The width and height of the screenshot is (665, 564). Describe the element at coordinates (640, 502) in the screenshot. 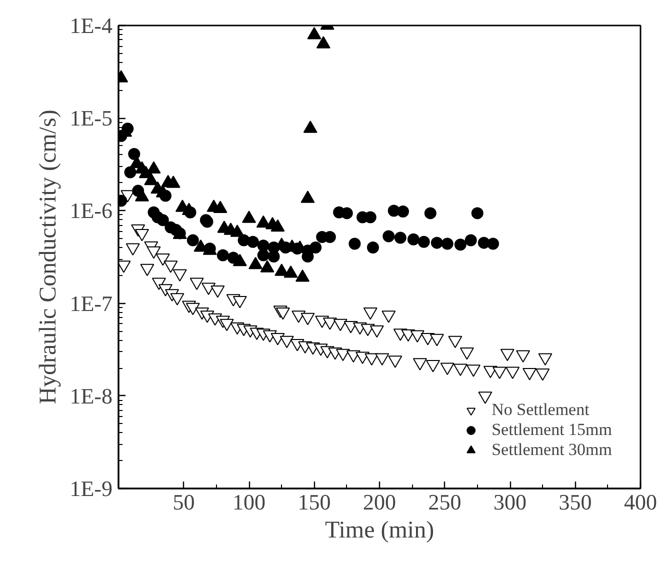

I see `x-tick-label: 400` at that location.